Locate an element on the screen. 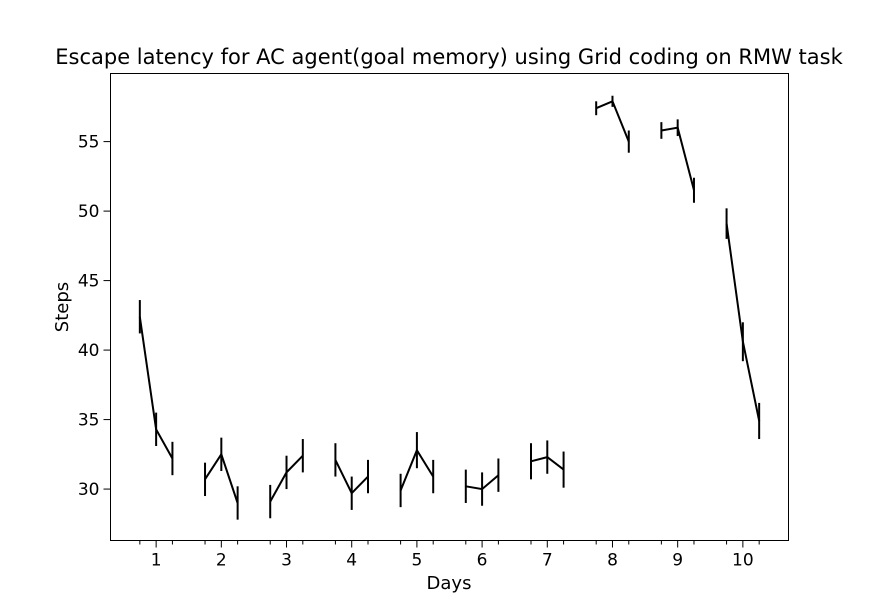 This screenshot has width=876, height=608. x-tick-label: 6 is located at coordinates (482, 561).